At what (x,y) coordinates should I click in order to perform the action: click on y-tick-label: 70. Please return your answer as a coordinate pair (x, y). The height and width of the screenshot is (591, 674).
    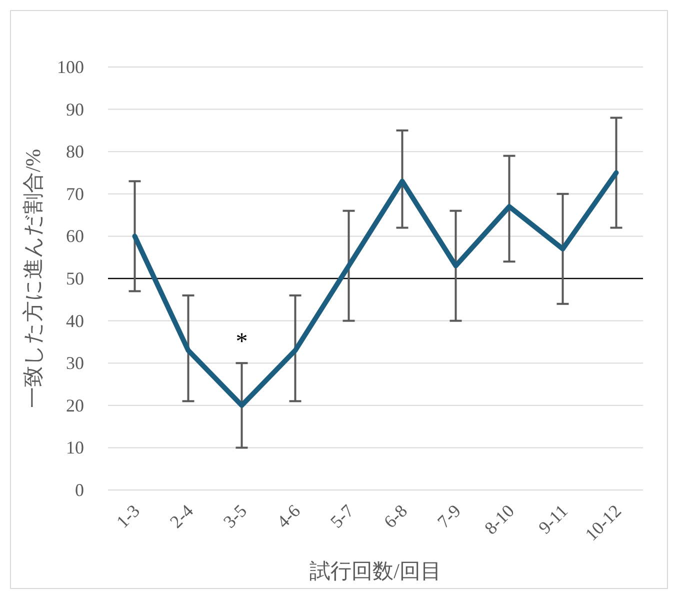
    Looking at the image, I should click on (75, 194).